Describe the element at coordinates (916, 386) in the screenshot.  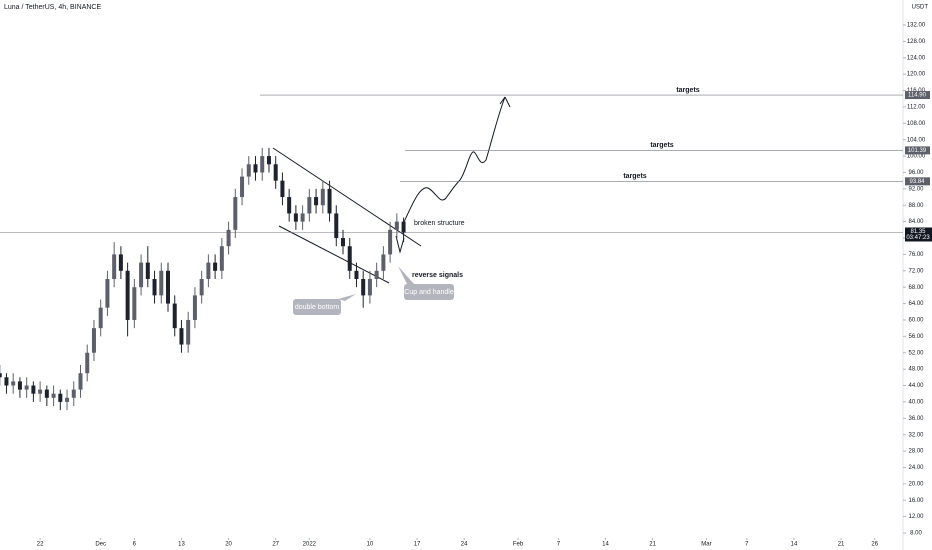
I see `y-tick-label: 44.00` at that location.